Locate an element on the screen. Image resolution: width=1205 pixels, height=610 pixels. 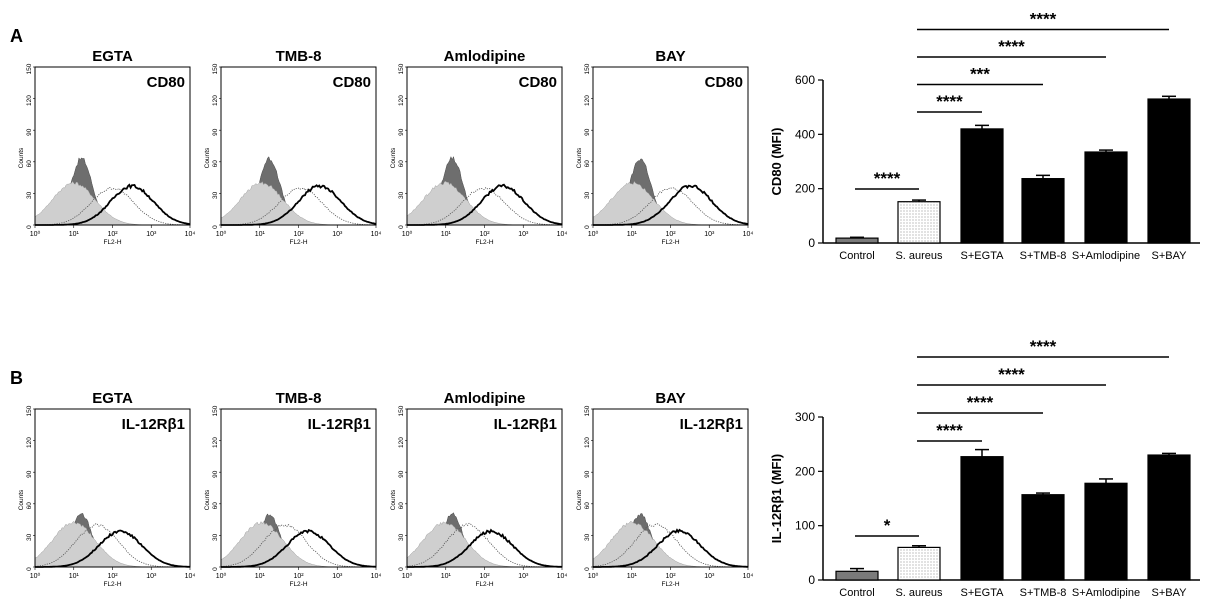
bar-category-label: S+BAY is located at coordinates (1170, 256).